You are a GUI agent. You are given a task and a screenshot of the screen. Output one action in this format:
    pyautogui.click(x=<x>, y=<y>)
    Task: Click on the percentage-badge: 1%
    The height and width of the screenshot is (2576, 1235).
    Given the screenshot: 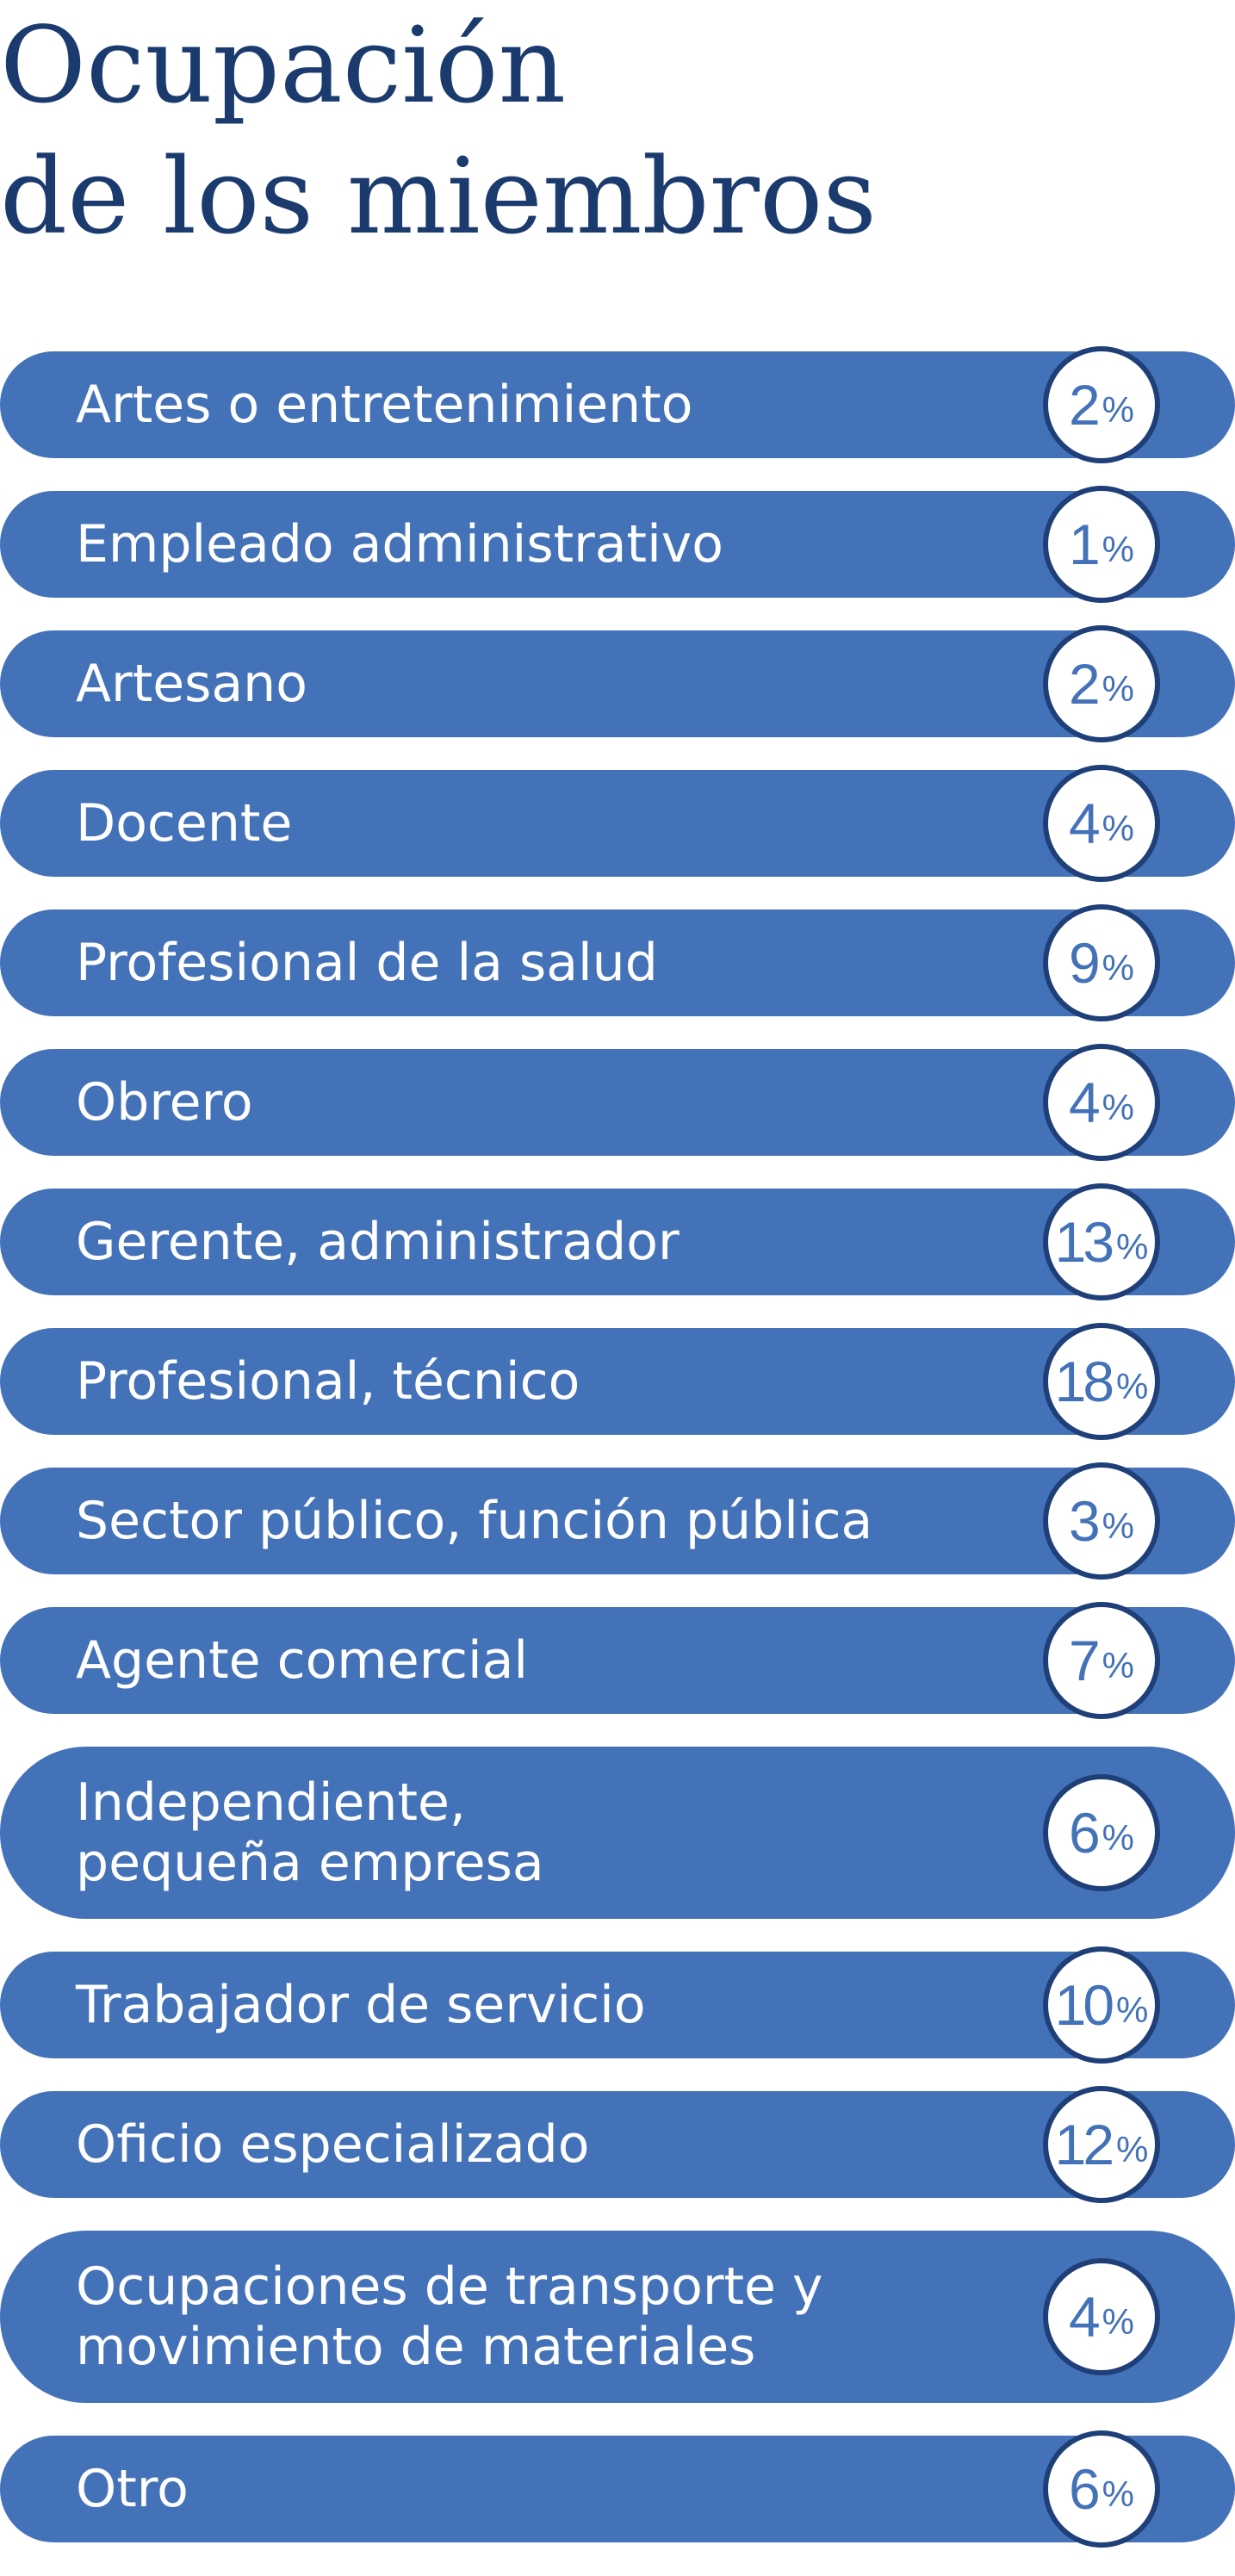 What is the action you would take?
    pyautogui.click(x=1101, y=544)
    